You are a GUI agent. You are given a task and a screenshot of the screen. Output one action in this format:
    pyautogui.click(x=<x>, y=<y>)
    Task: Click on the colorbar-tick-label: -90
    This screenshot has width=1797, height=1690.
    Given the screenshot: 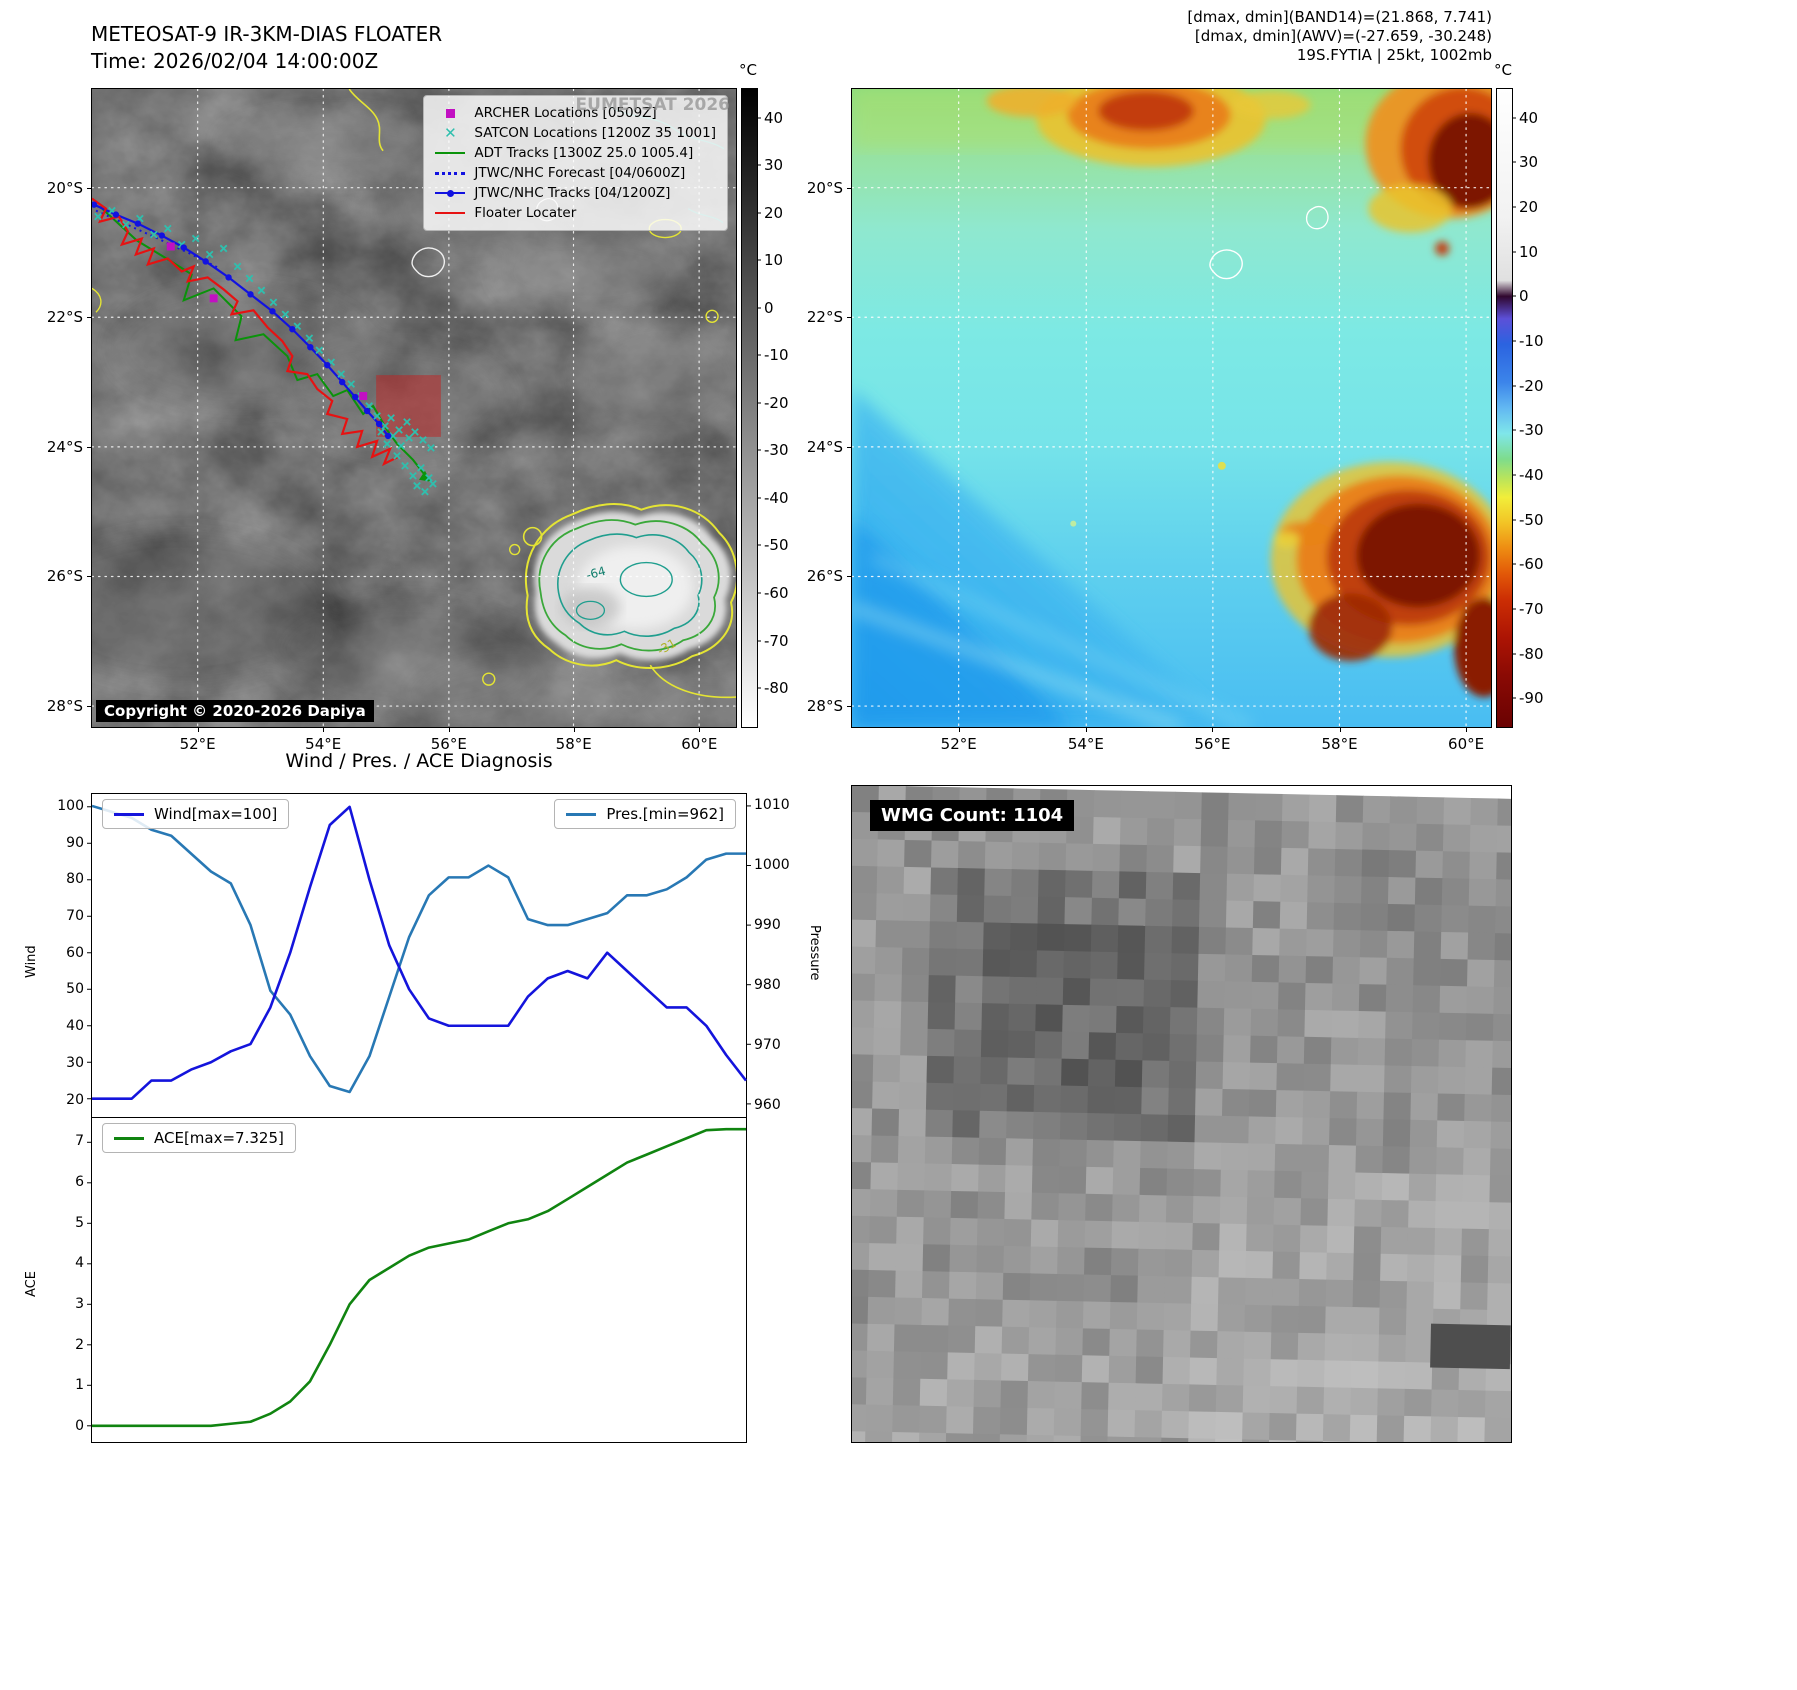 What is the action you would take?
    pyautogui.click(x=1531, y=698)
    